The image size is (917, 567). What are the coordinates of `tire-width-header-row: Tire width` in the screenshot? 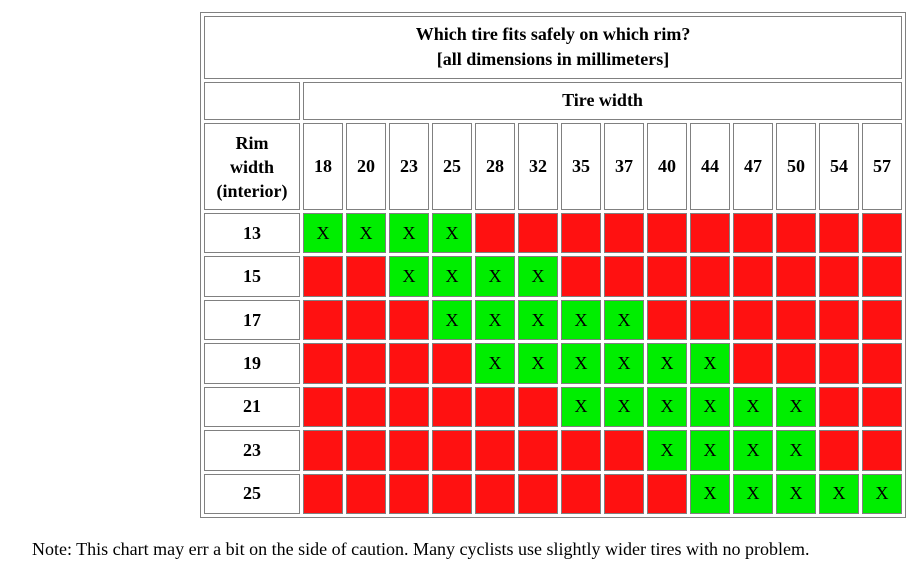 It's located at (553, 101).